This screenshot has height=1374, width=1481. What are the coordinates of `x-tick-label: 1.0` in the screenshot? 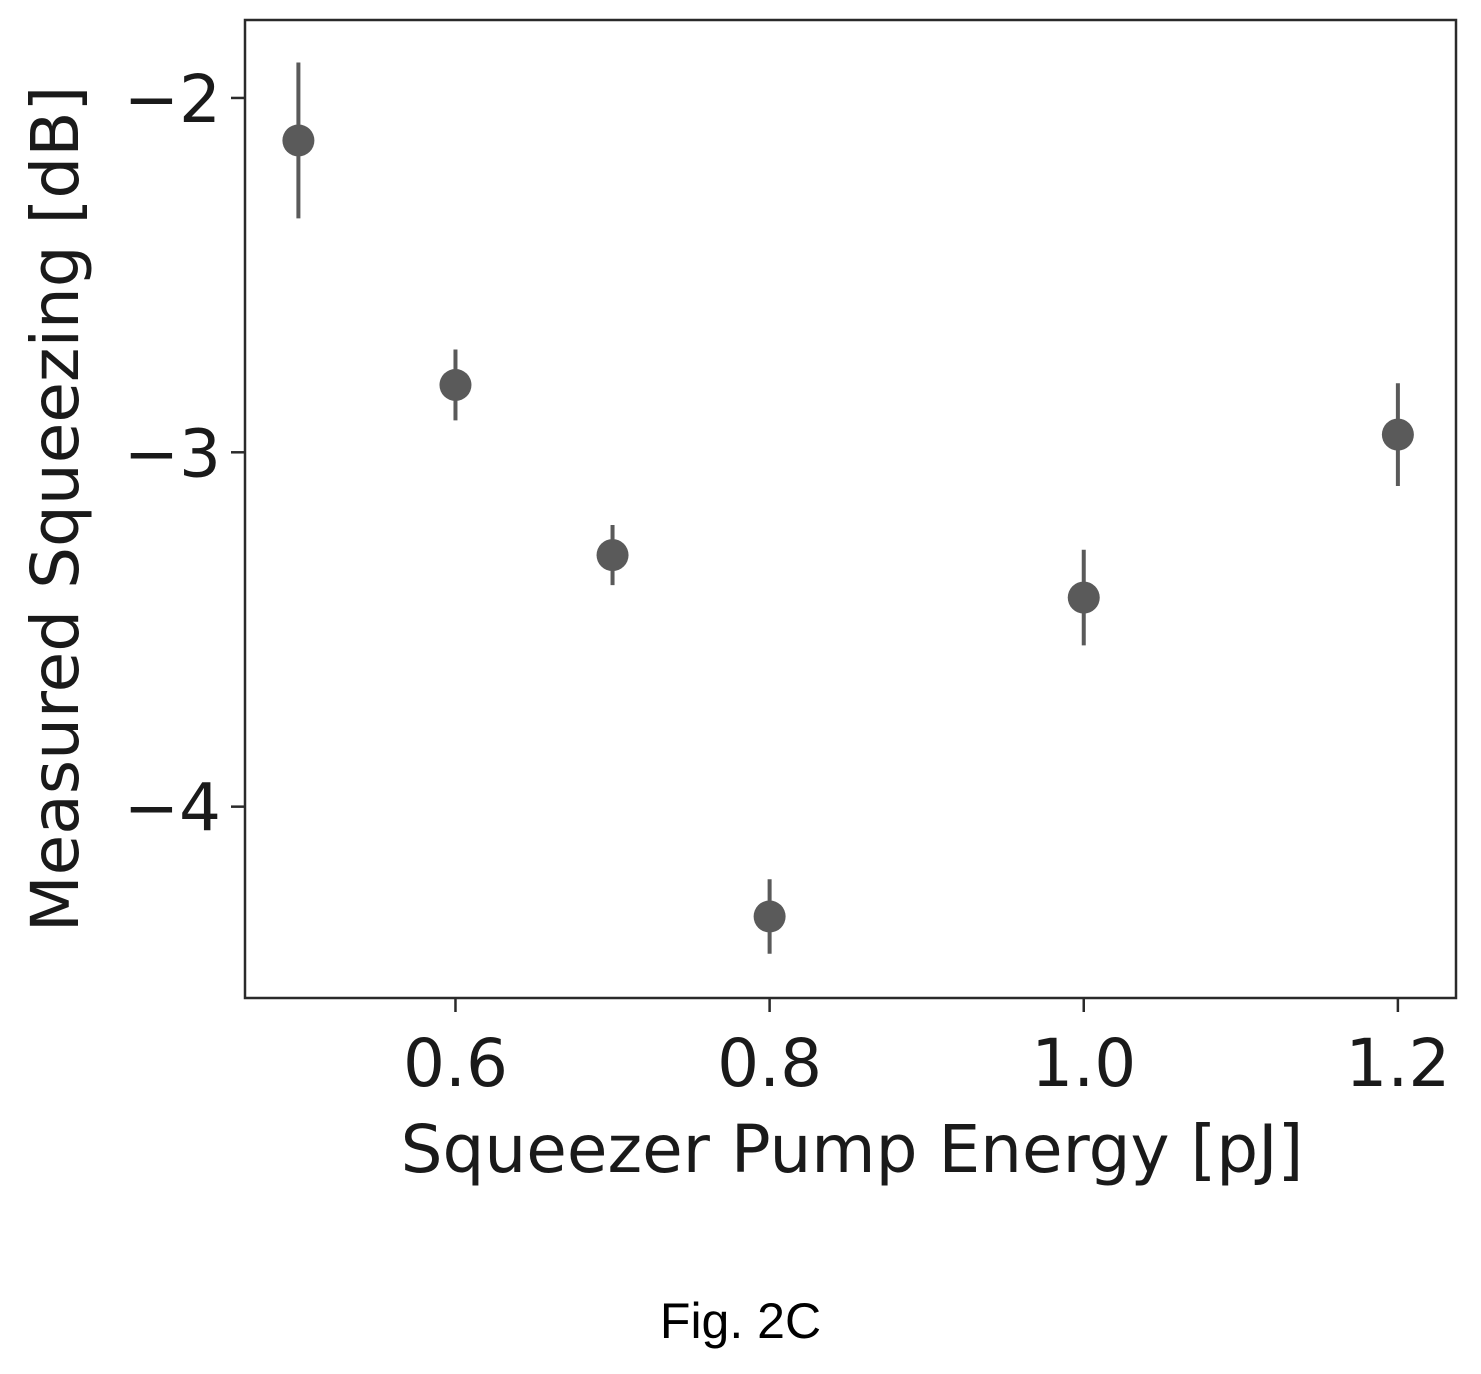 It's located at (1083, 1063).